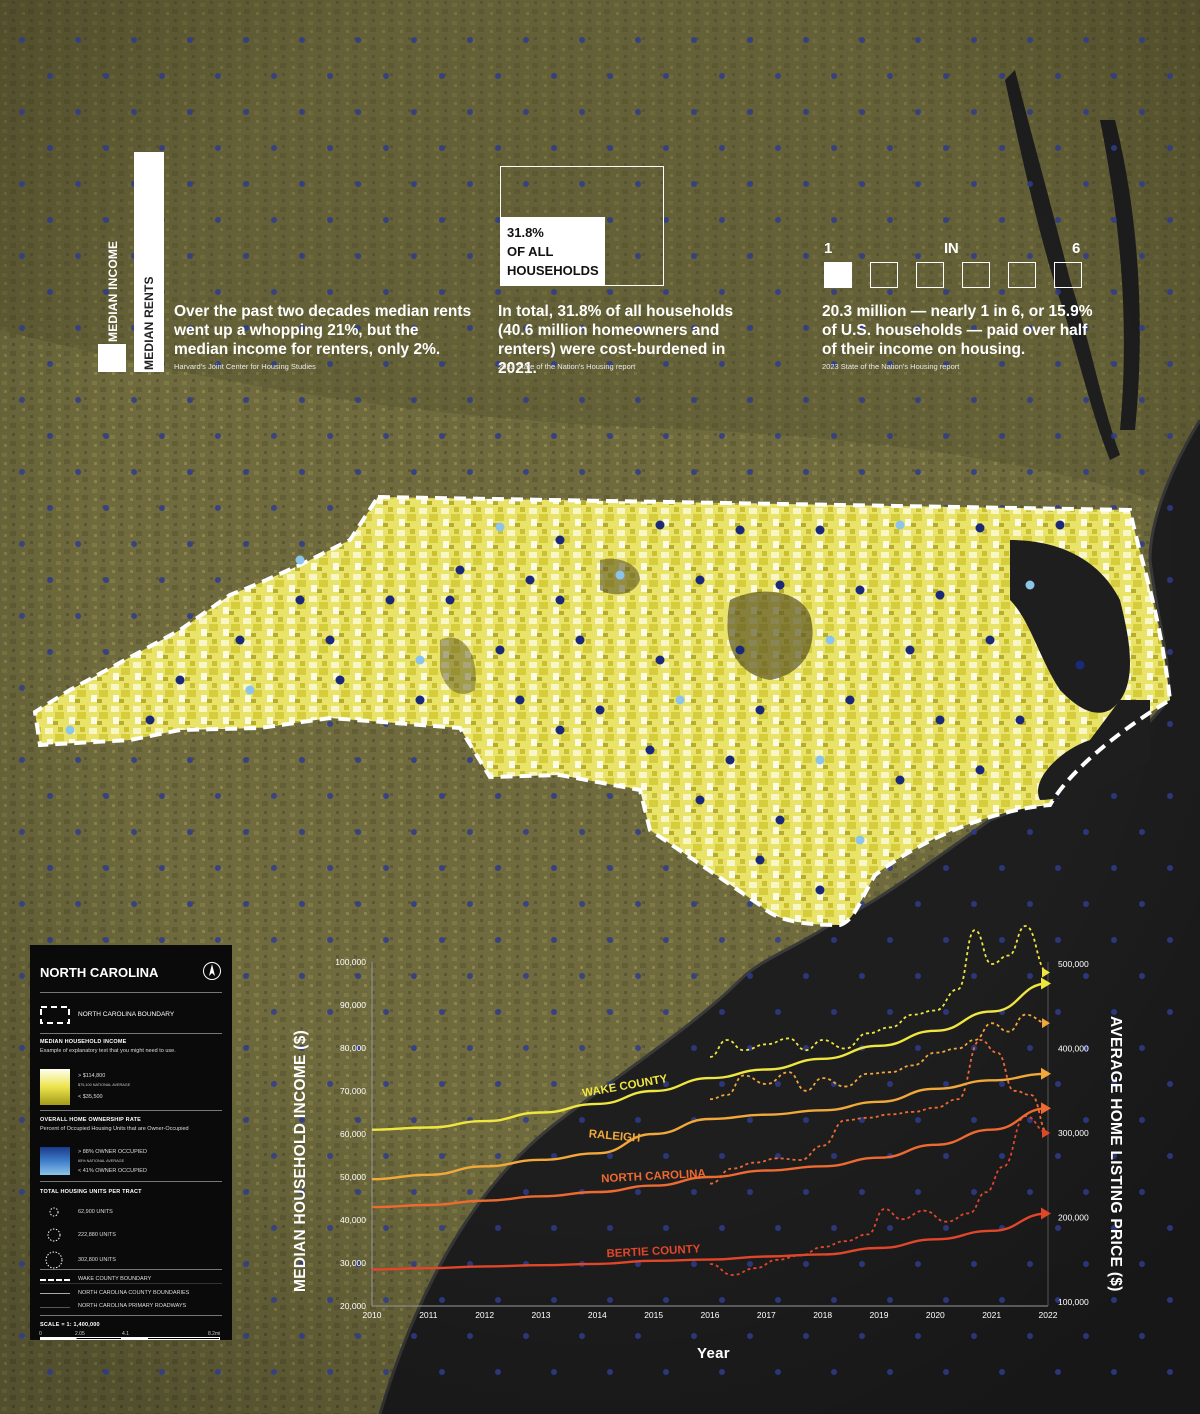  What do you see at coordinates (353, 1091) in the screenshot?
I see `y-left-tick: 70,000` at bounding box center [353, 1091].